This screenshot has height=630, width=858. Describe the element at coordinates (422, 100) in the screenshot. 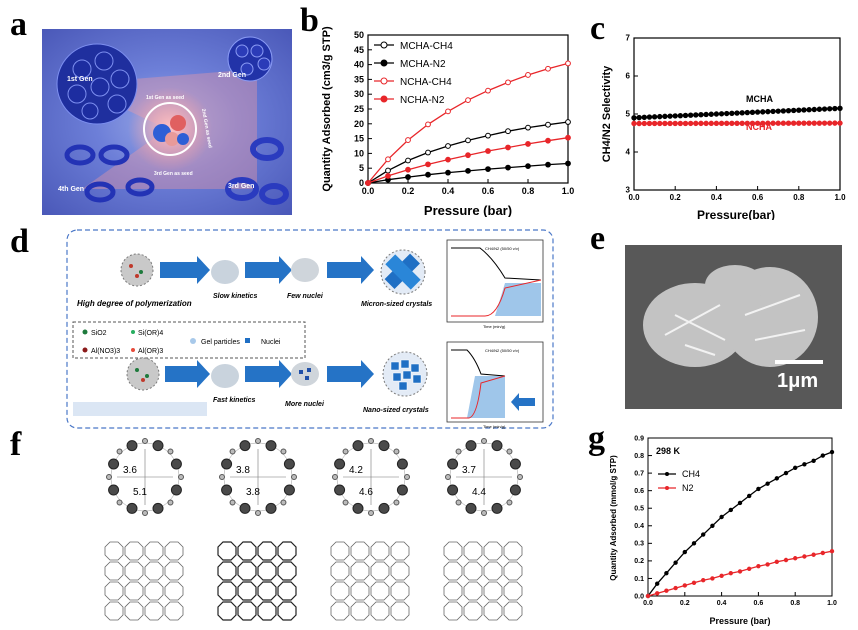

I see `chart-b-legend-label: NCHA-N2` at that location.